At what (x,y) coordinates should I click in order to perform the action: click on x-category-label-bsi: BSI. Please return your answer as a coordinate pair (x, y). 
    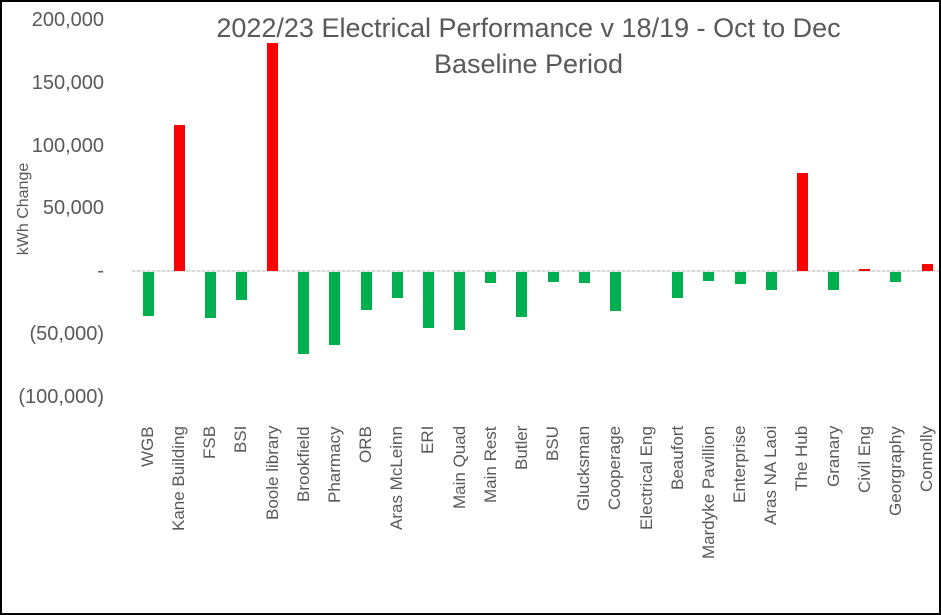
    Looking at the image, I should click on (240, 440).